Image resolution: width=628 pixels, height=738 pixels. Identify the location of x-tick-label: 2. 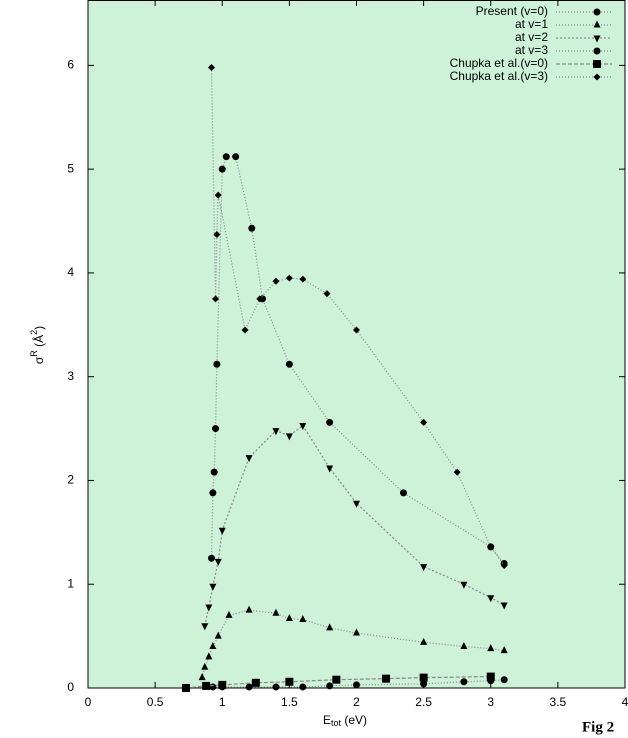
(356, 702).